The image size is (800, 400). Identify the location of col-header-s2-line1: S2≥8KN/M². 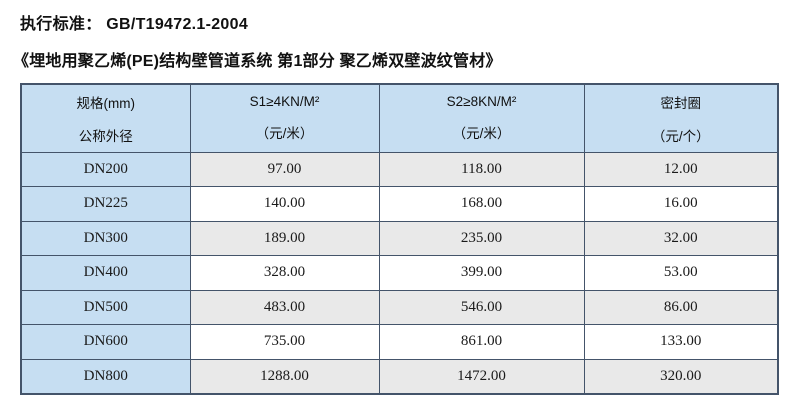
(481, 102).